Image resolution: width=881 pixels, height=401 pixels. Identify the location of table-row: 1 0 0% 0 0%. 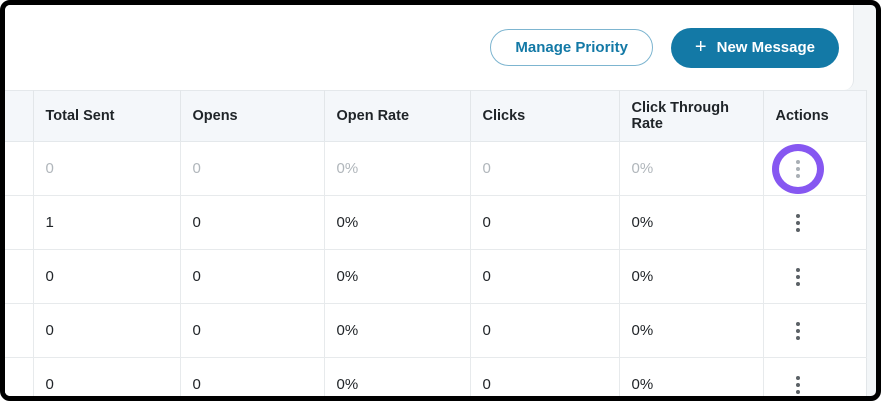
(436, 222).